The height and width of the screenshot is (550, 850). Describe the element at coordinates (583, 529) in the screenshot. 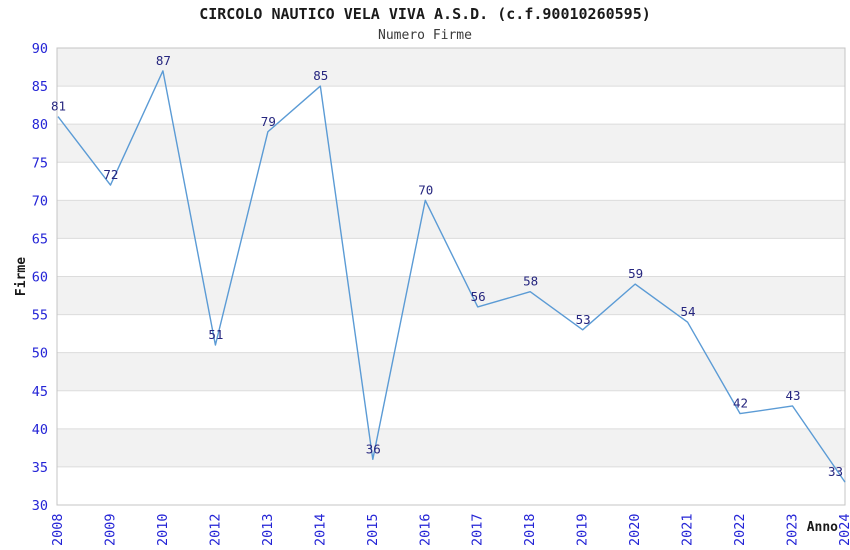

I see `x-tick-label: 2019` at that location.